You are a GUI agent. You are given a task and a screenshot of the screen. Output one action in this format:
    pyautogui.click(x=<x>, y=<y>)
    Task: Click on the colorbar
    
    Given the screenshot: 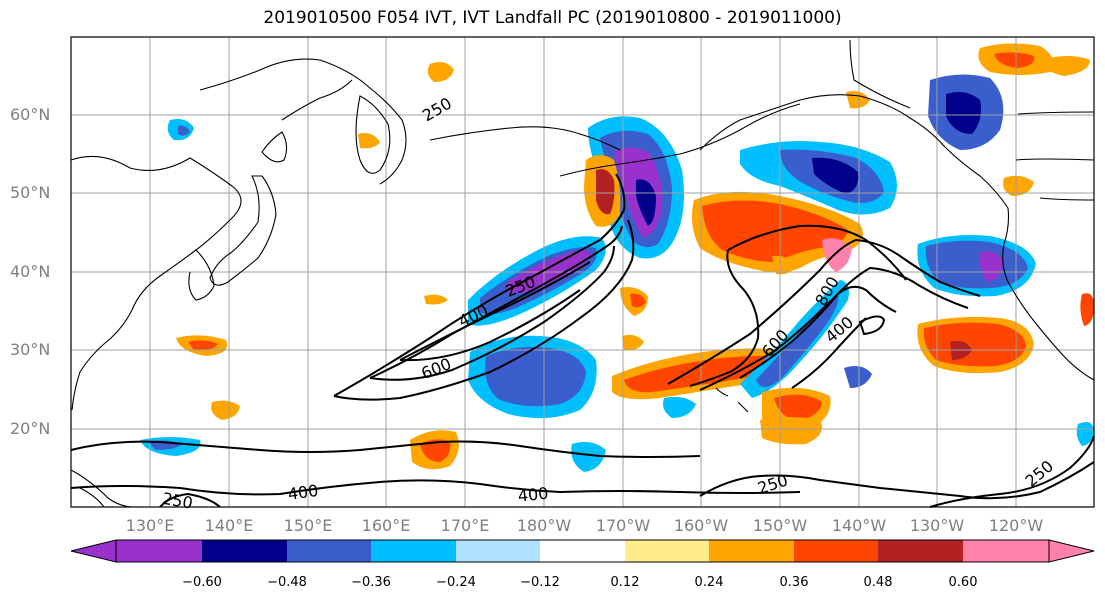 What is the action you would take?
    pyautogui.click(x=582, y=551)
    